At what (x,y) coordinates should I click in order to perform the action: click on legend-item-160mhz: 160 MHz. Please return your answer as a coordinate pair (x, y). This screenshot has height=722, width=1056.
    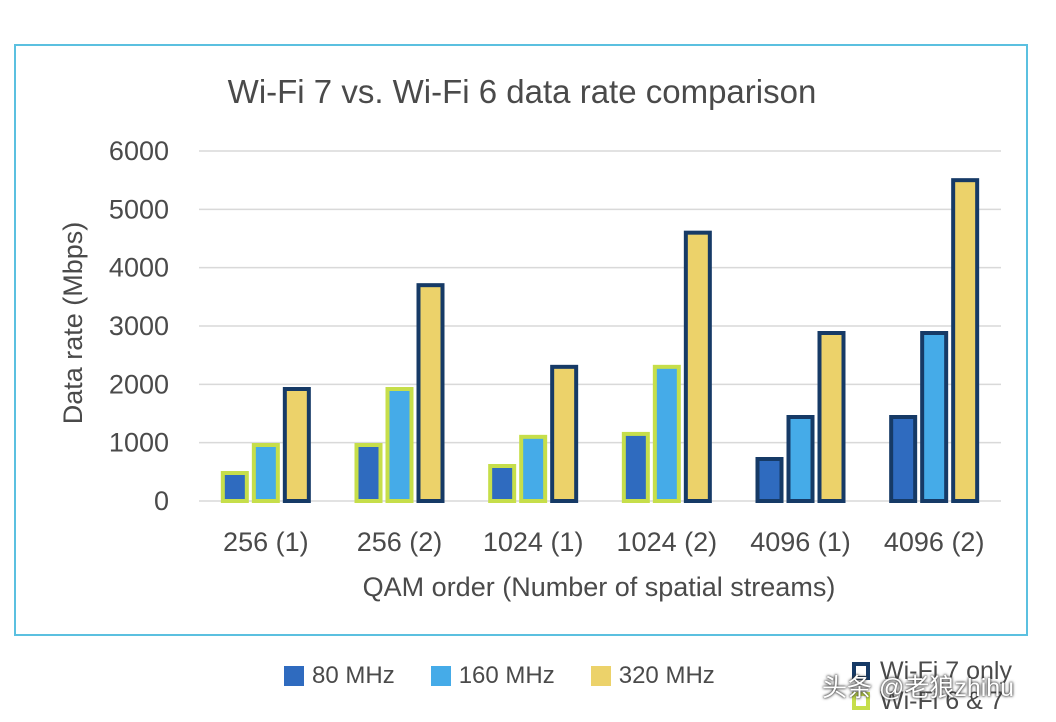
    Looking at the image, I should click on (492, 676).